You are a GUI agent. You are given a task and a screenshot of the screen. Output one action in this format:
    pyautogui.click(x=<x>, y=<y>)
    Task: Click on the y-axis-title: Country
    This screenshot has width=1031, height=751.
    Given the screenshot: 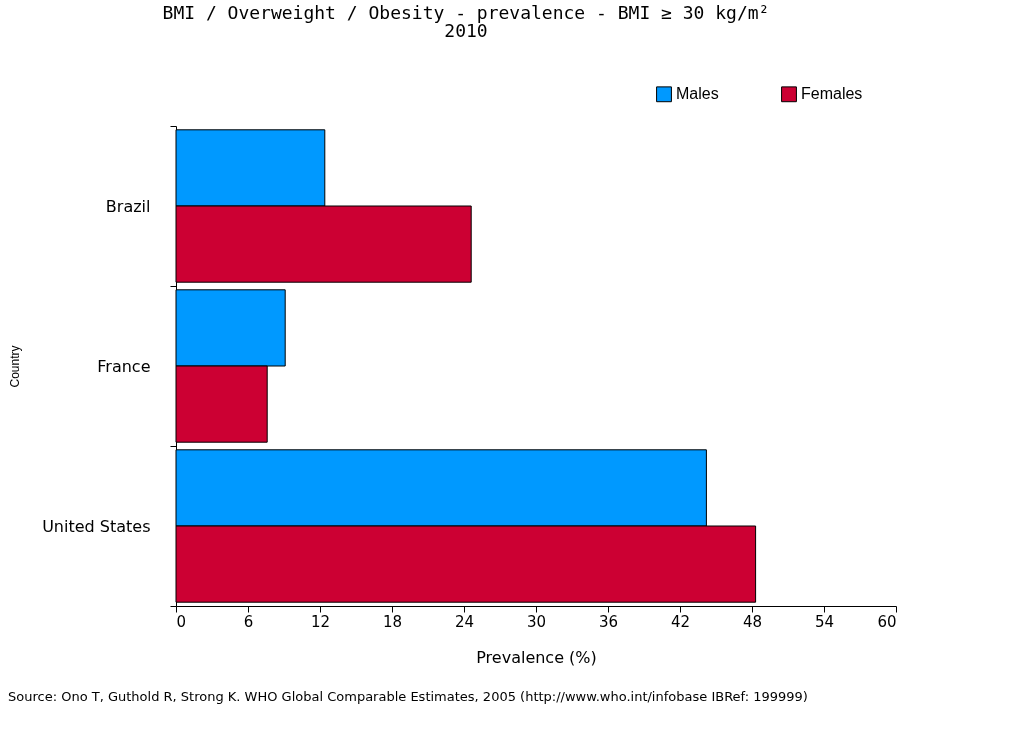 What is the action you would take?
    pyautogui.click(x=15, y=366)
    